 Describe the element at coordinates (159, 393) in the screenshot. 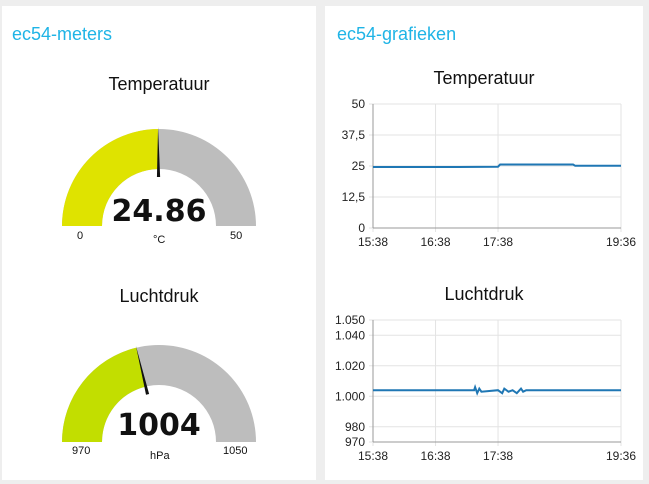

I see `pressure-gauge` at that location.